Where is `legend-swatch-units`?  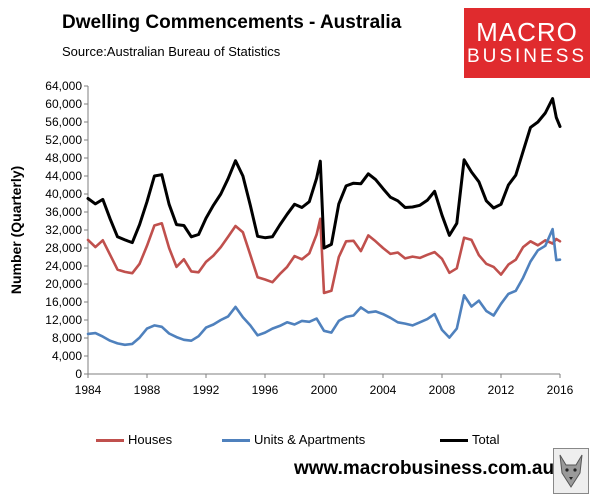
legend-swatch-units is located at coordinates (236, 441).